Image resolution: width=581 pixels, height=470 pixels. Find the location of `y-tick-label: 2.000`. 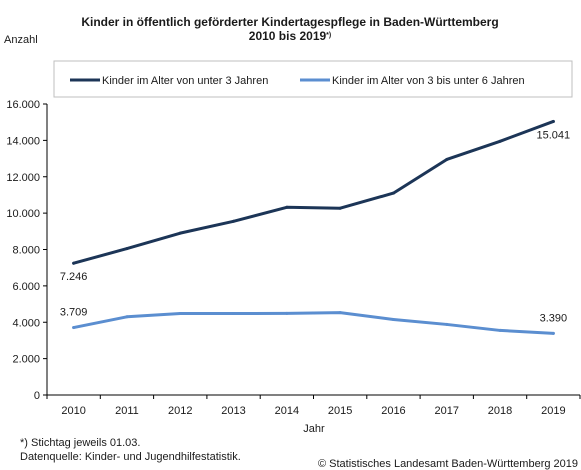

y-tick-label: 2.000 is located at coordinates (26, 360).